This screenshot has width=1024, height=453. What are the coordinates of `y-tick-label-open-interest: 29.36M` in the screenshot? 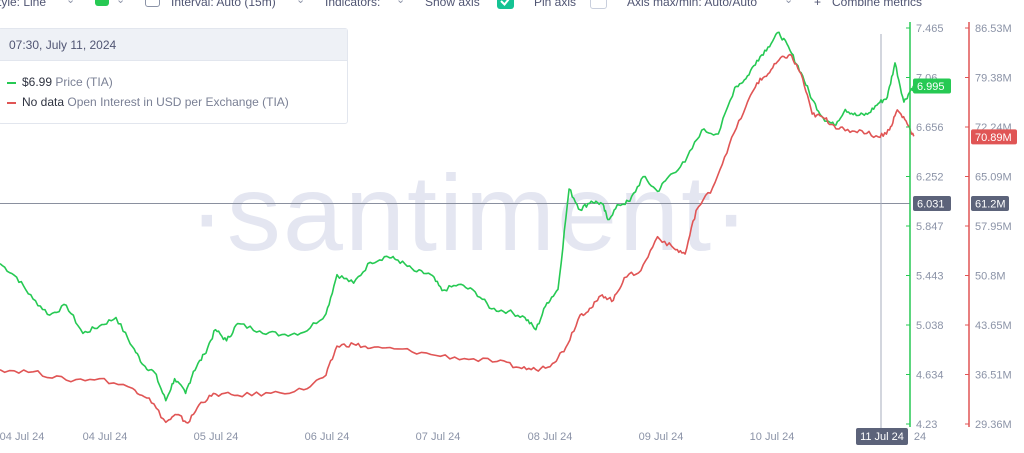 It's located at (993, 425).